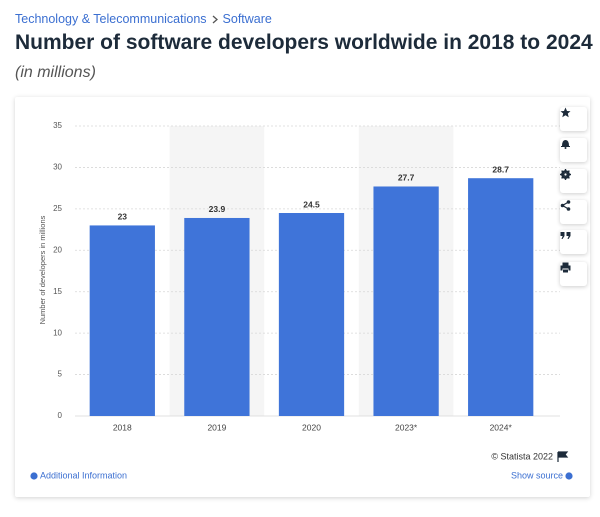 This screenshot has height=517, width=600. Describe the element at coordinates (573, 242) in the screenshot. I see `cite-button` at that location.